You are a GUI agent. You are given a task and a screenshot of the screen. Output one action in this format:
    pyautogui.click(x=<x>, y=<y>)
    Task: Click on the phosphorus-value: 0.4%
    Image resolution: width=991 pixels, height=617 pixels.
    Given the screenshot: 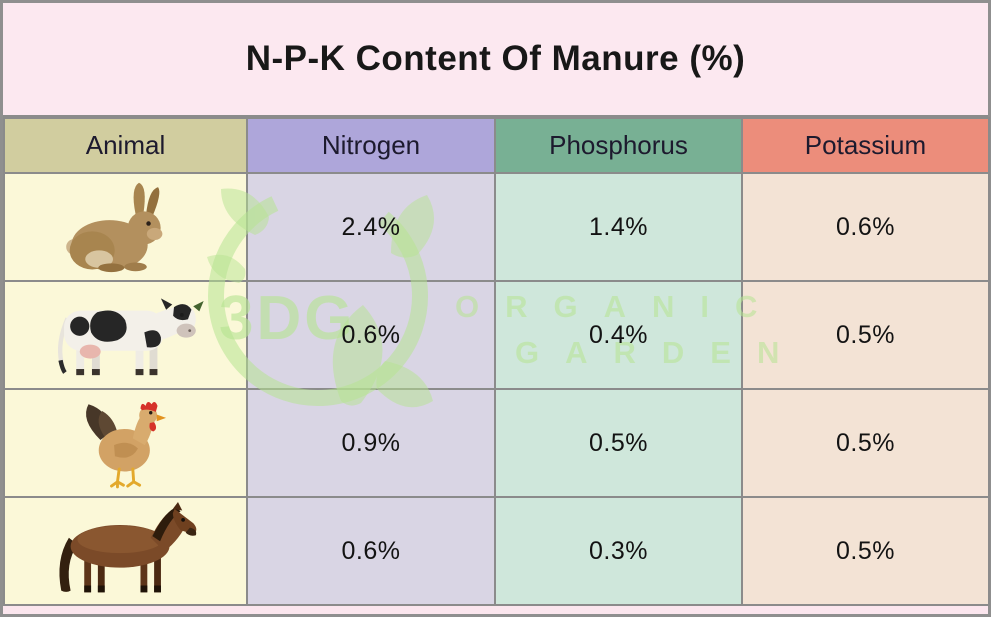 What is the action you would take?
    pyautogui.click(x=618, y=334)
    